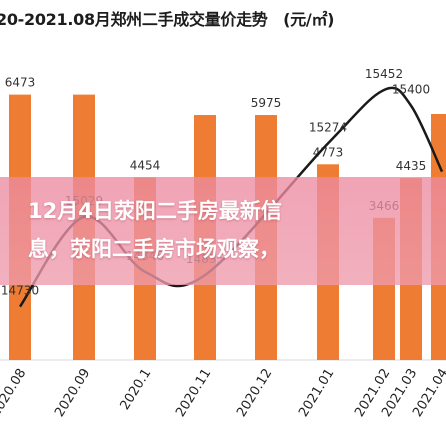 This screenshot has height=446, width=446. Describe the element at coordinates (193, 393) in the screenshot. I see `x-tick-label: 2020.11` at that location.